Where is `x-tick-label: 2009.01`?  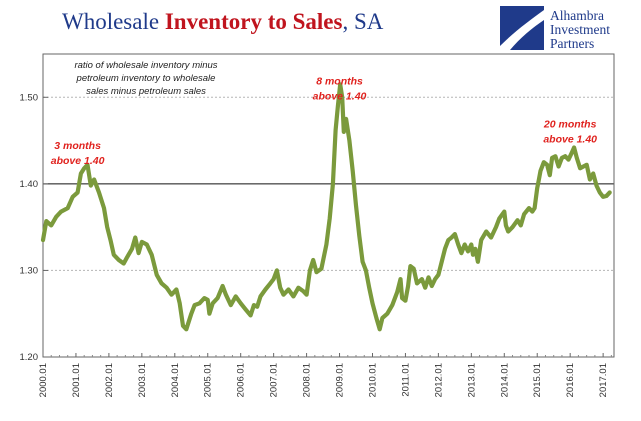
x-tick-label: 2009.01 is located at coordinates (340, 380).